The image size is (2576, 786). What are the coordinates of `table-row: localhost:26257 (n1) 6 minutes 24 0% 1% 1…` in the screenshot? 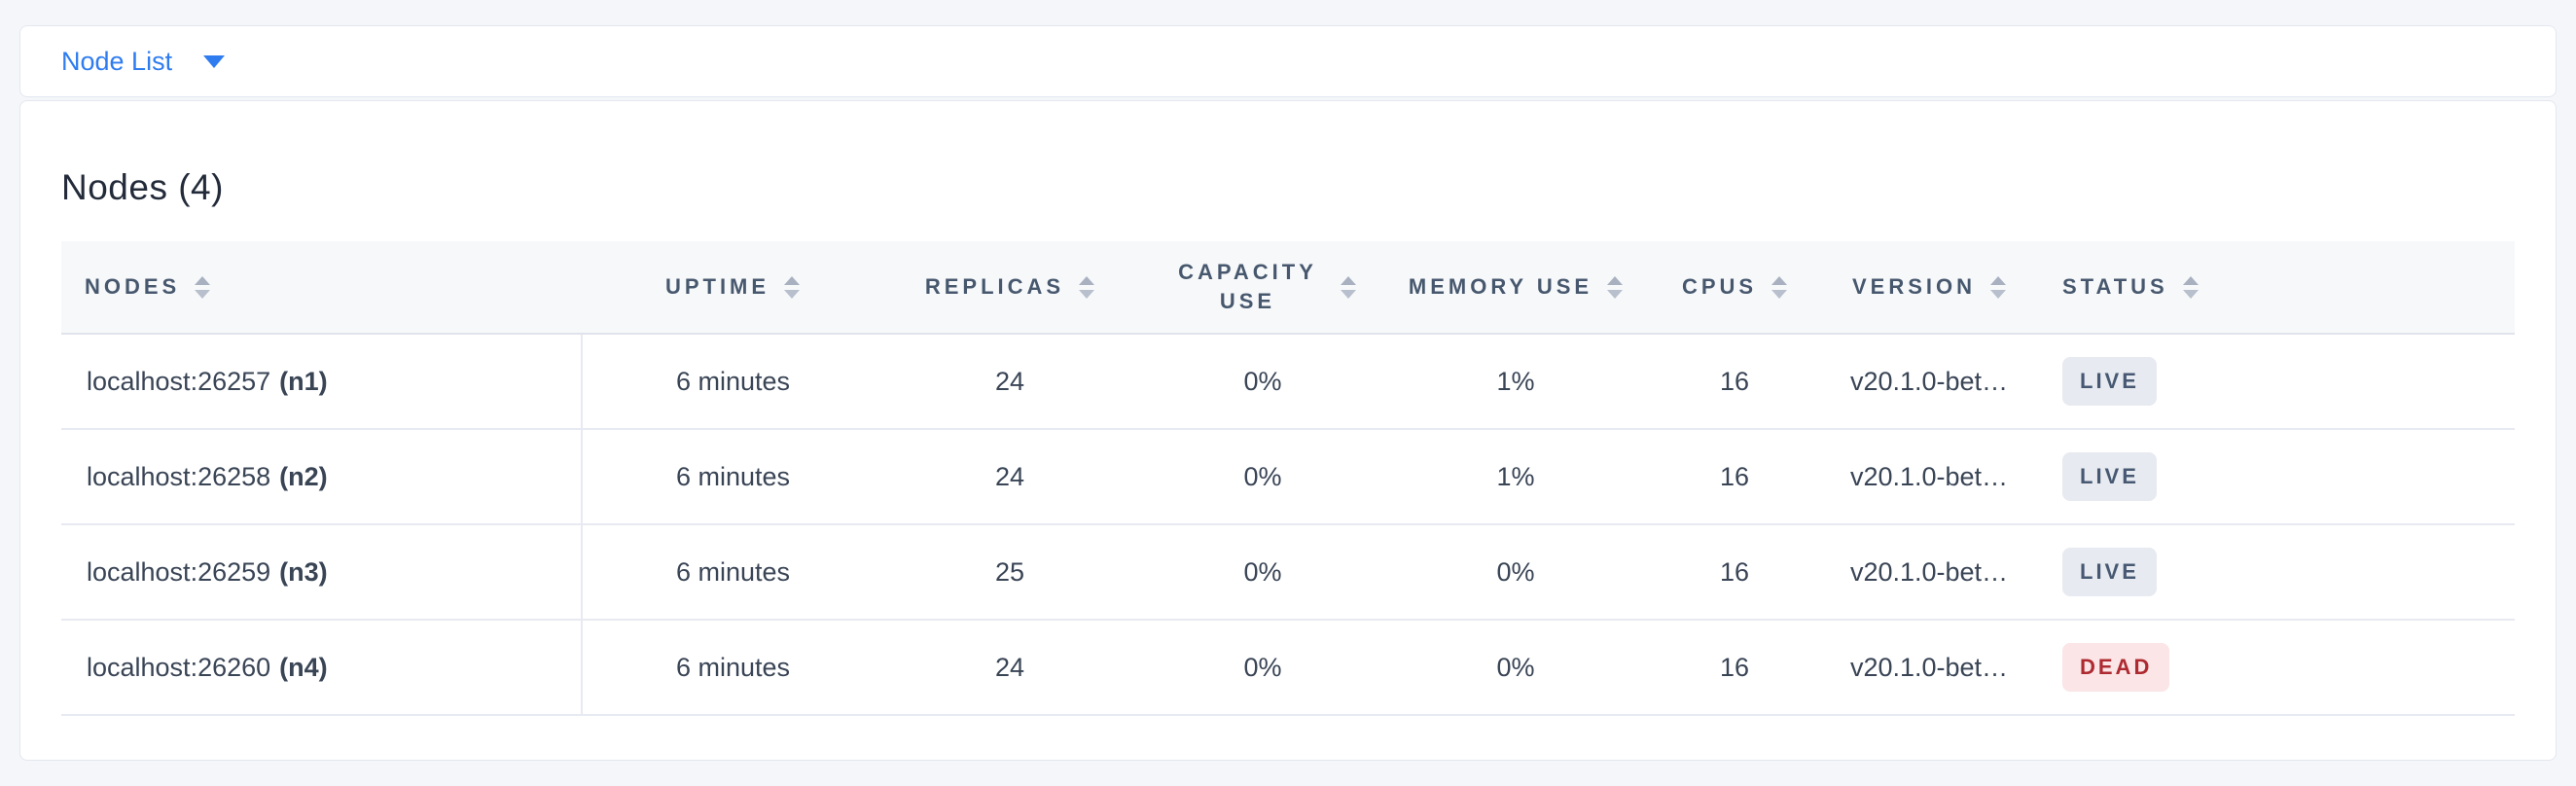 It's located at (1288, 382).